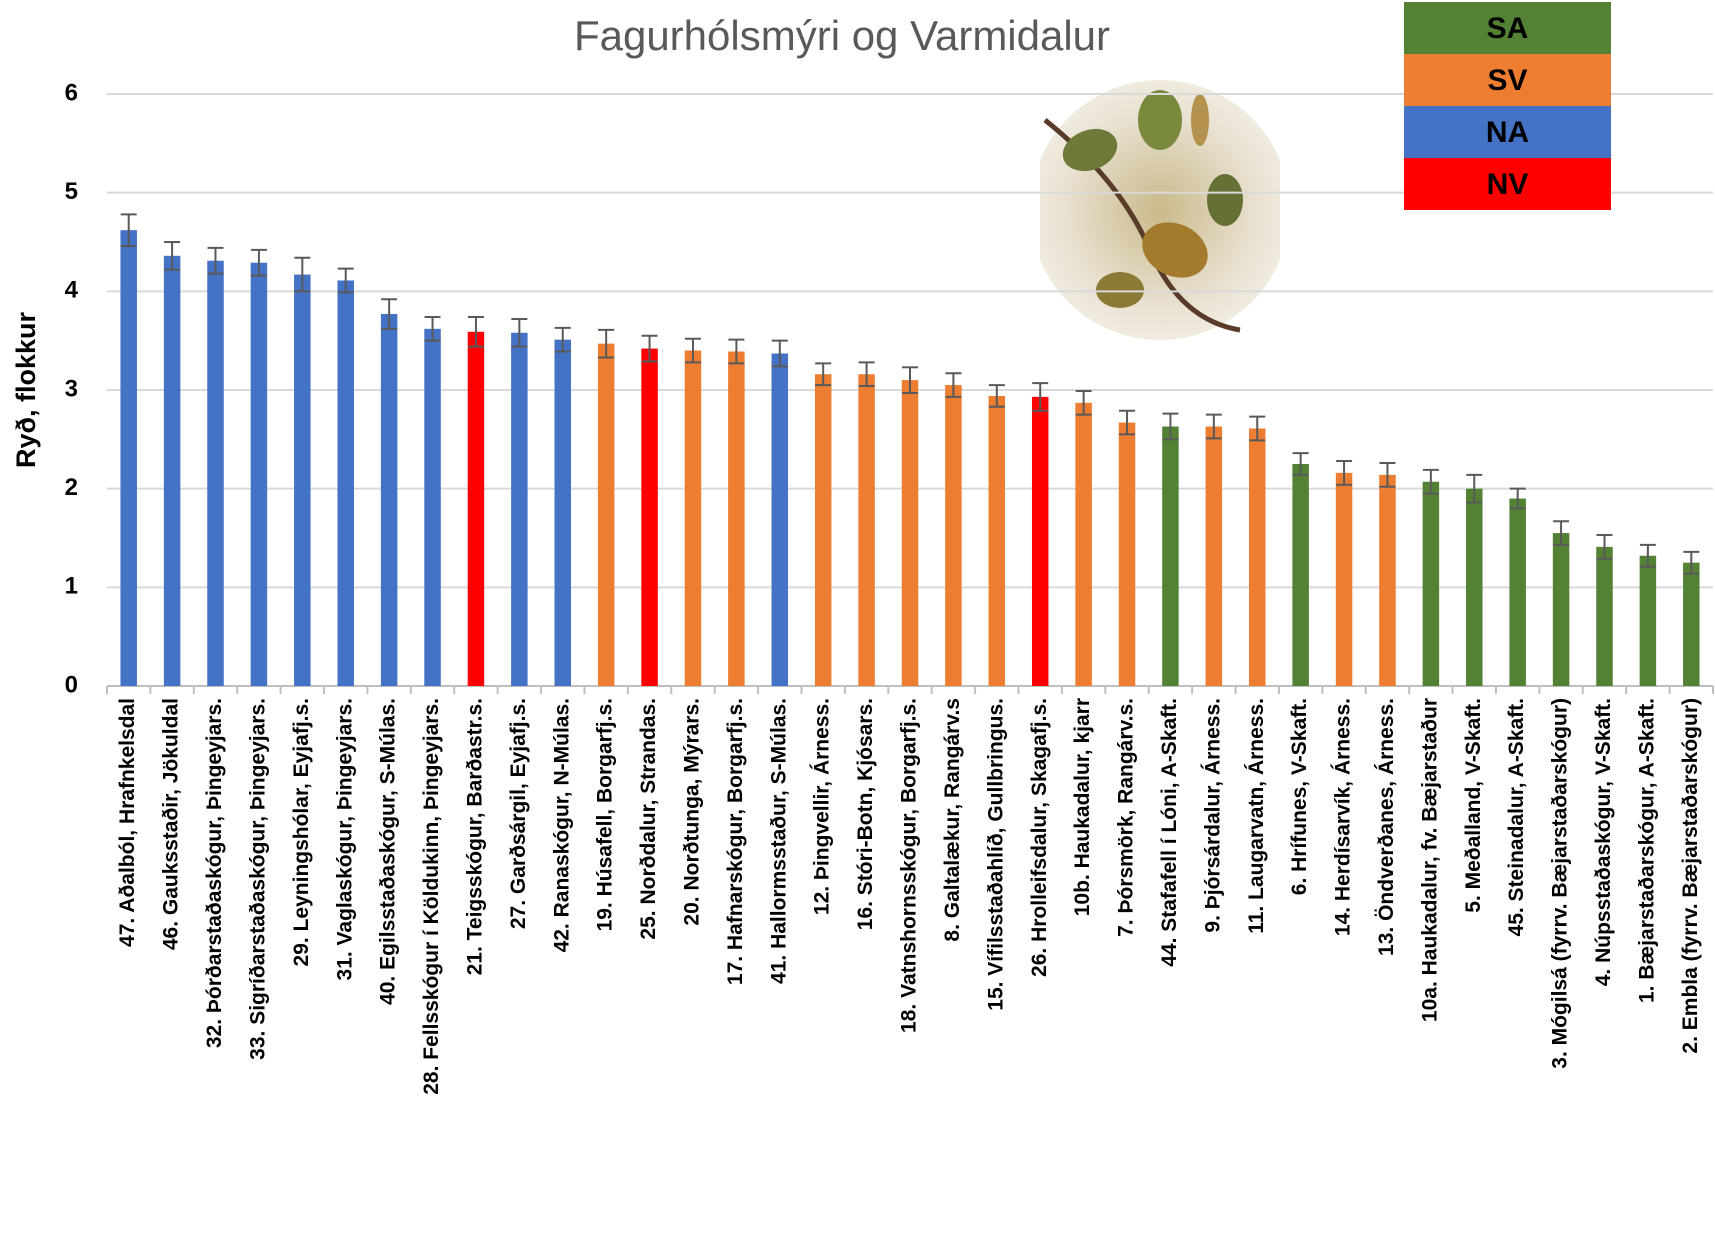 Image resolution: width=1715 pixels, height=1249 pixels. What do you see at coordinates (1160, 210) in the screenshot?
I see `photo` at bounding box center [1160, 210].